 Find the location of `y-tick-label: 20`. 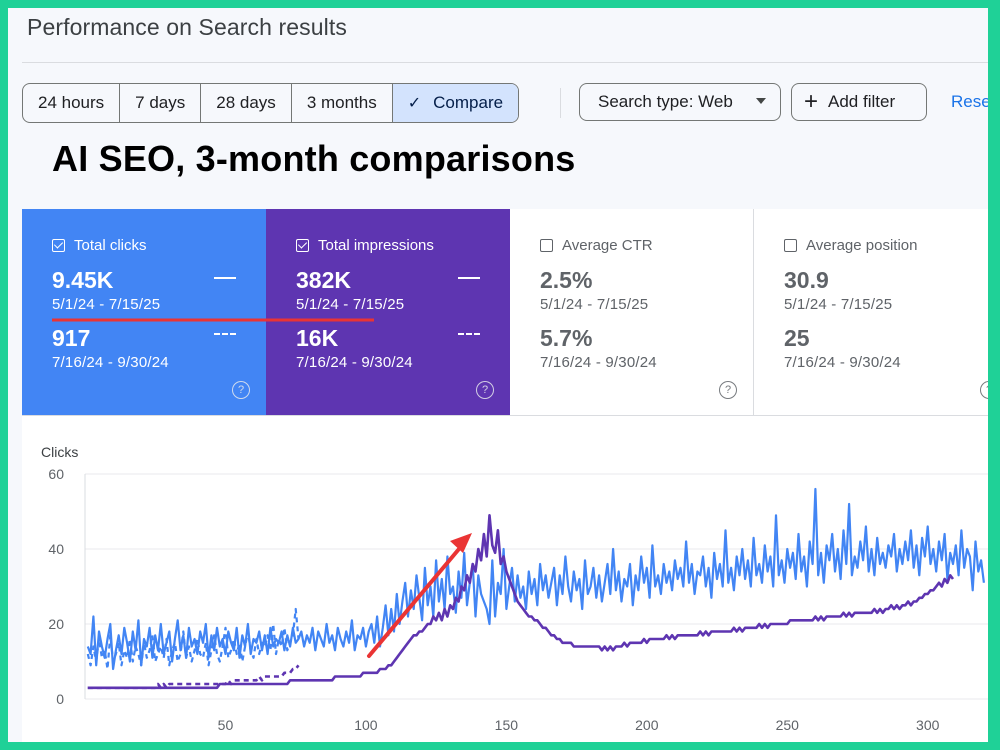

y-tick-label: 20 is located at coordinates (56, 624).